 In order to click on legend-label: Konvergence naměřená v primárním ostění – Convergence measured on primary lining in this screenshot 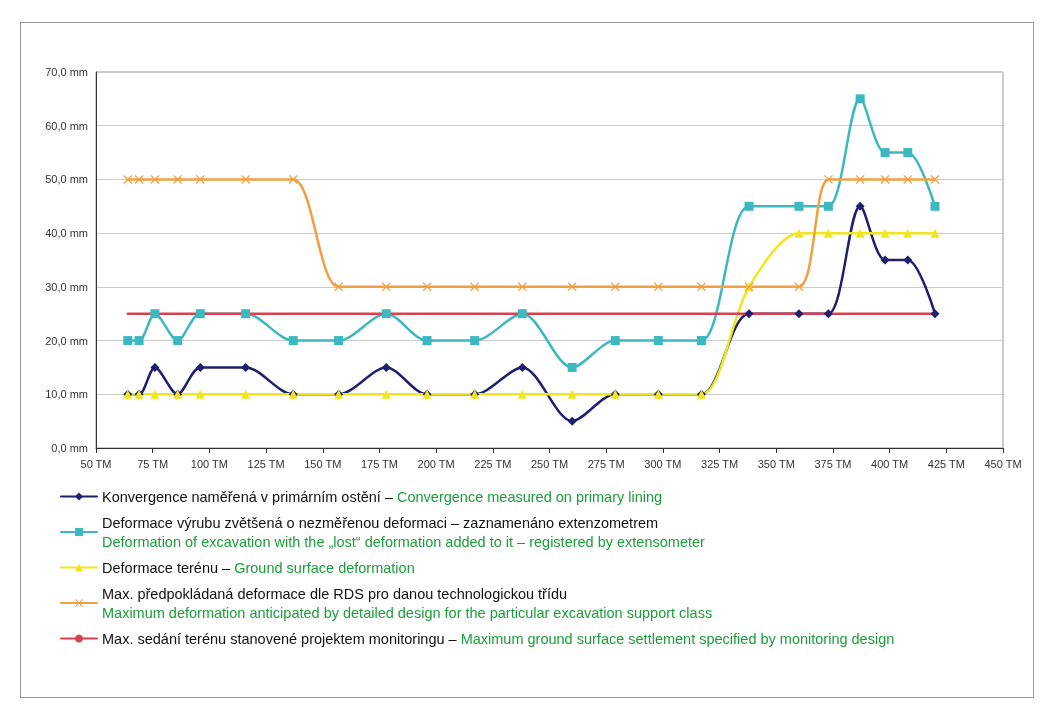, I will do `click(382, 496)`.